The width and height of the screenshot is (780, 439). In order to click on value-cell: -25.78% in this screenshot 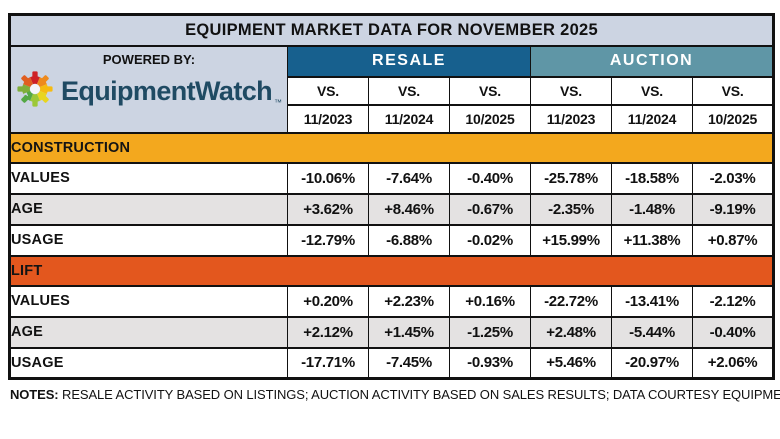, I will do `click(571, 178)`.